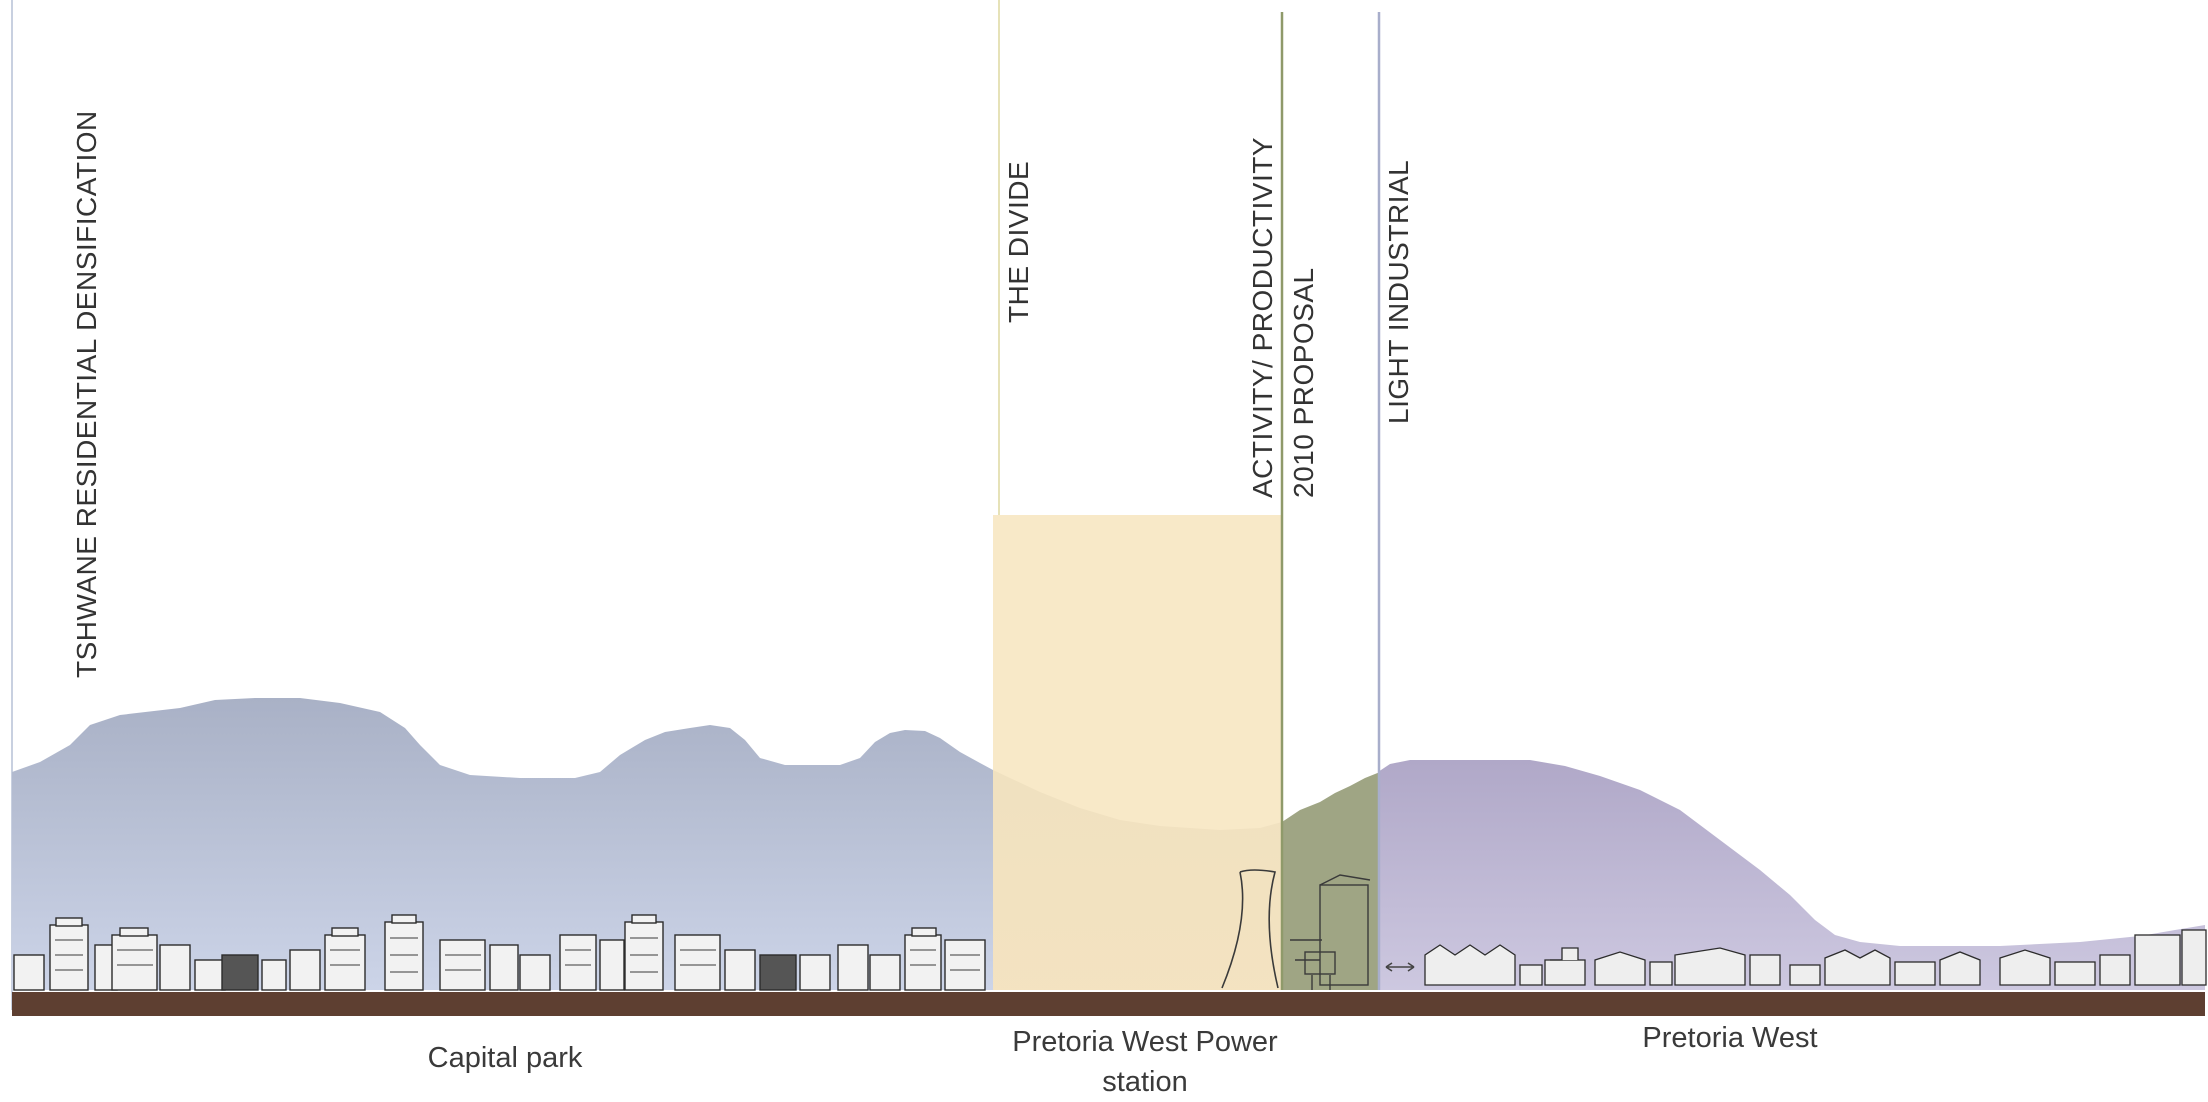  What do you see at coordinates (1250, 929) in the screenshot?
I see `cooling-tower` at bounding box center [1250, 929].